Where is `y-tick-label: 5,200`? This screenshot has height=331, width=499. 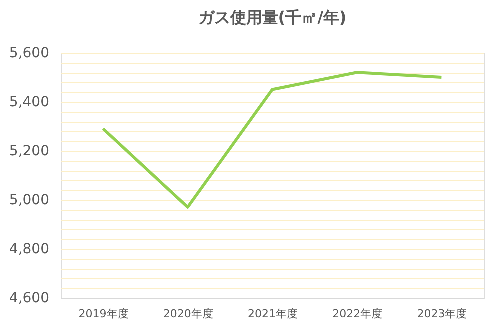
y-tick-label: 5,200 is located at coordinates (29, 152).